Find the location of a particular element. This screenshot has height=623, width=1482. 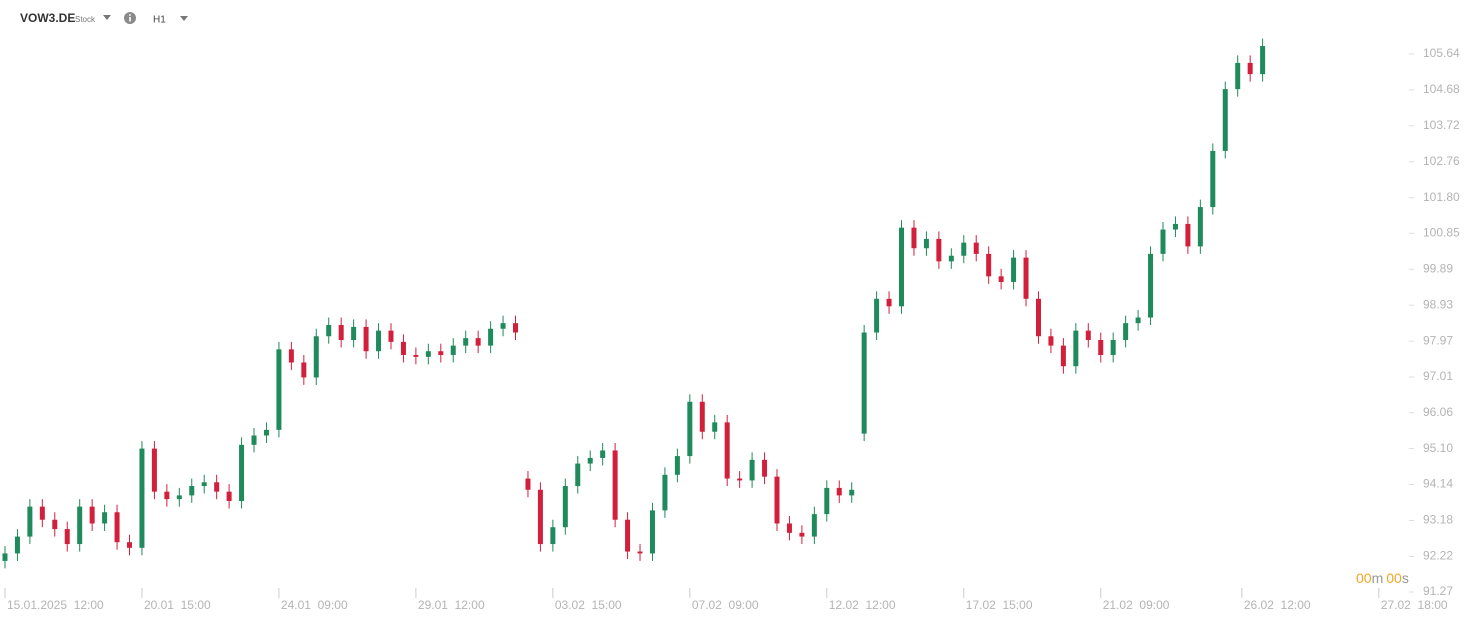

countdown-seconds: 00 is located at coordinates (1394, 578).